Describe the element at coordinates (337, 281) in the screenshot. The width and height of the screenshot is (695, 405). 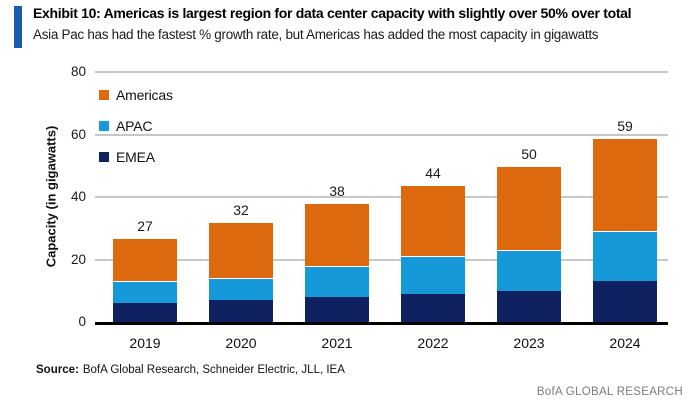
I see `bar-segment-apac-2021` at that location.